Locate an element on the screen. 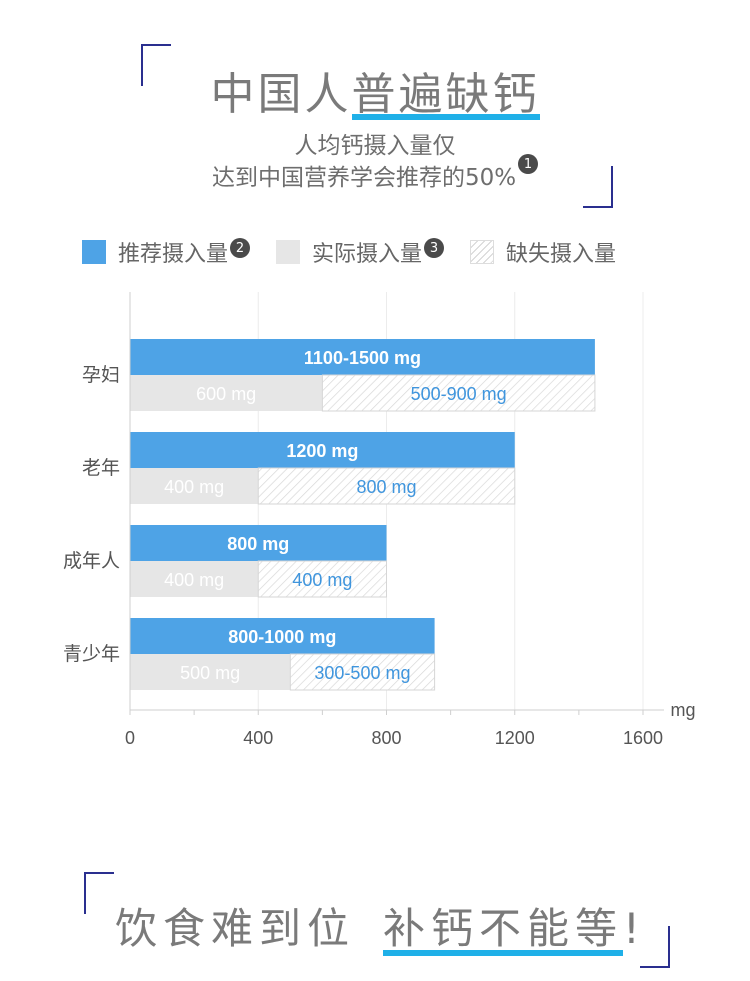 Image resolution: width=750 pixels, height=981 pixels. bar-label-missing: 400 mg is located at coordinates (322, 580).